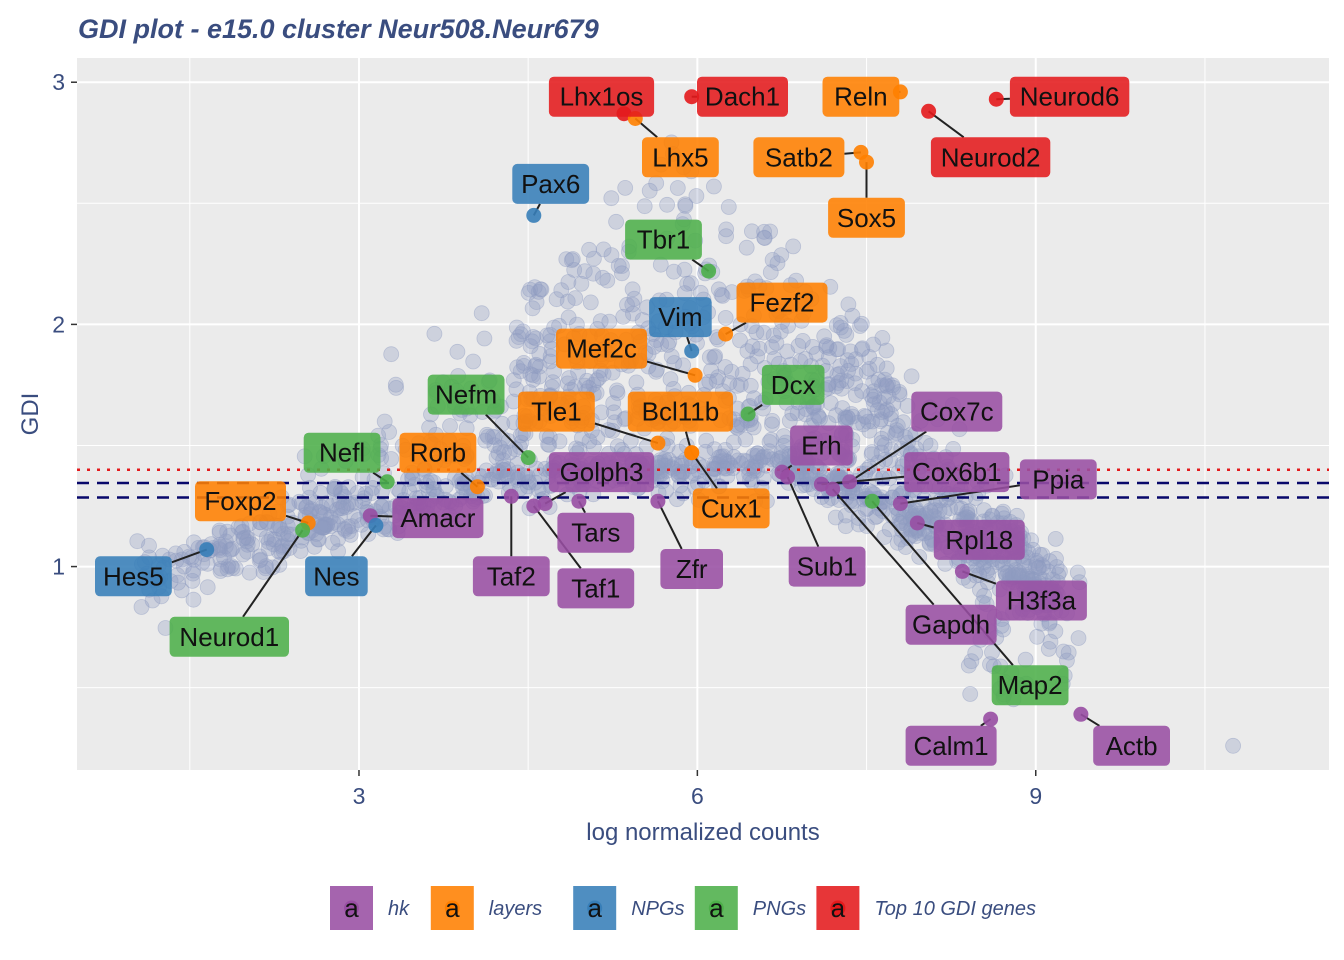 Image resolution: width=1344 pixels, height=960 pixels. Describe the element at coordinates (556, 412) in the screenshot. I see `gene-label-Tle1: Tle1` at that location.